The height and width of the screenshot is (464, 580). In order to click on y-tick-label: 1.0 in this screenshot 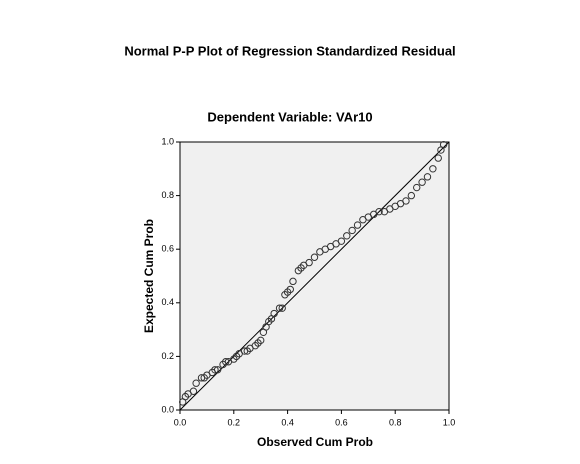, I will do `click(167, 141)`.